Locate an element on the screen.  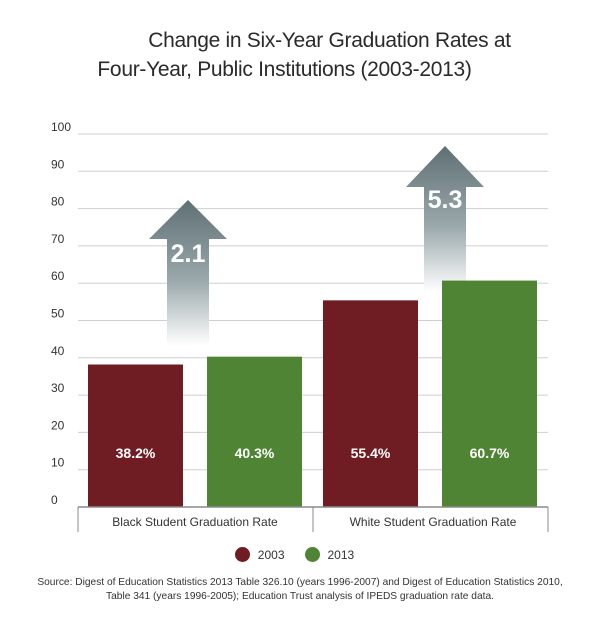
x-category-label-0: Black Student Graduation Rate is located at coordinates (195, 522).